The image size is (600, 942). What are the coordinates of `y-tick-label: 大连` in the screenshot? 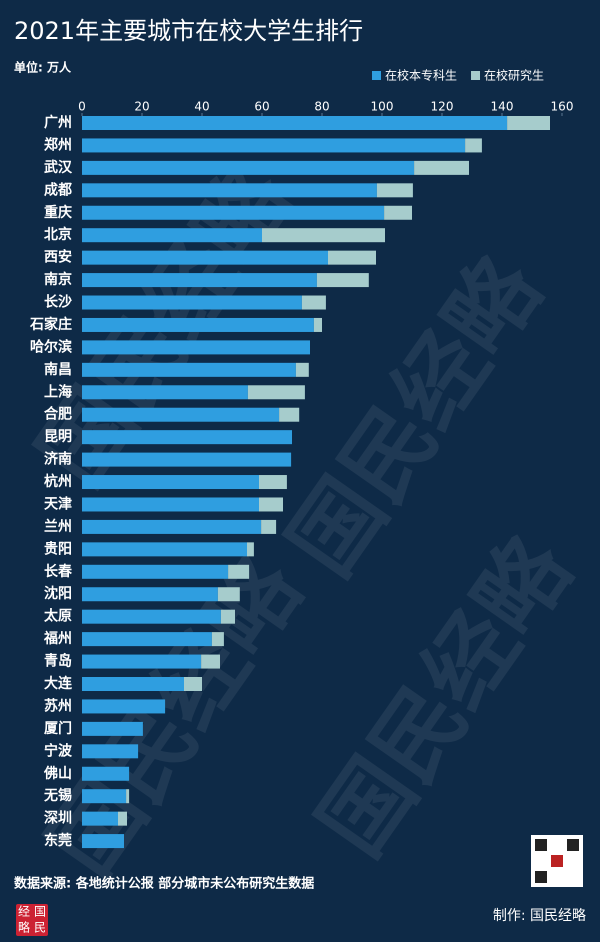 It's located at (58, 683).